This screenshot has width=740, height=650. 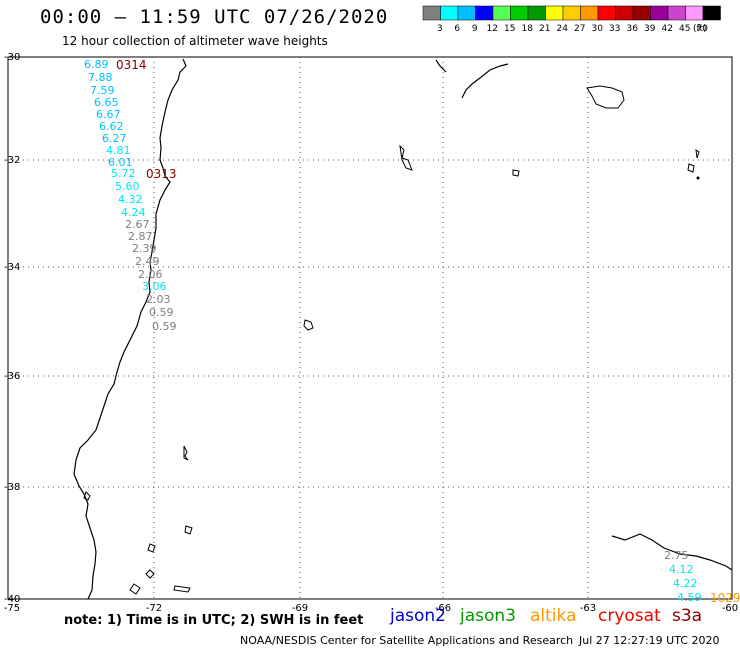 I want to click on scale-label: 36, so click(x=633, y=29).